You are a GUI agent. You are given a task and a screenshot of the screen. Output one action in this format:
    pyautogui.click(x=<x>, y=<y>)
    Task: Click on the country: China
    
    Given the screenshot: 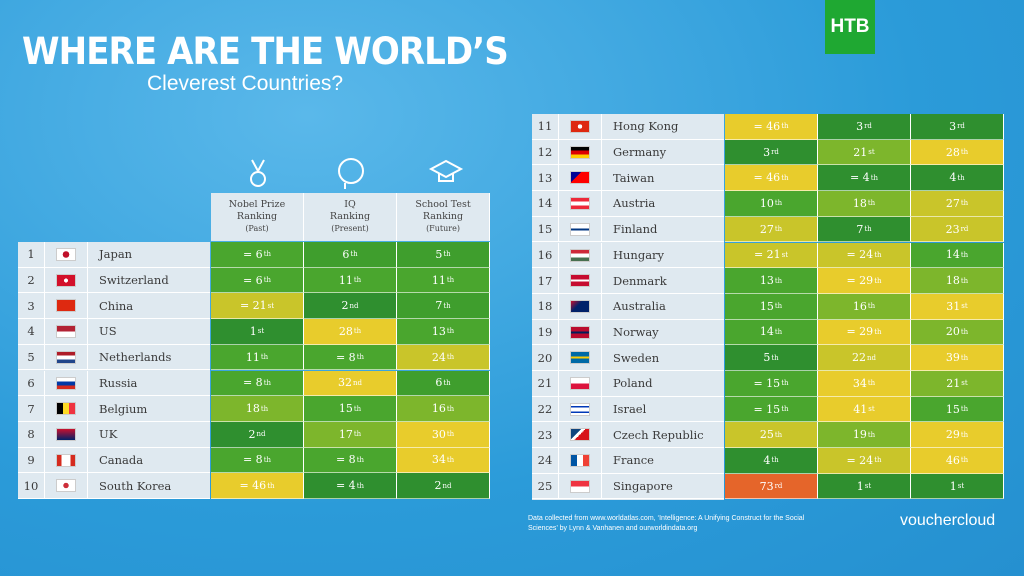 What is the action you would take?
    pyautogui.click(x=149, y=306)
    